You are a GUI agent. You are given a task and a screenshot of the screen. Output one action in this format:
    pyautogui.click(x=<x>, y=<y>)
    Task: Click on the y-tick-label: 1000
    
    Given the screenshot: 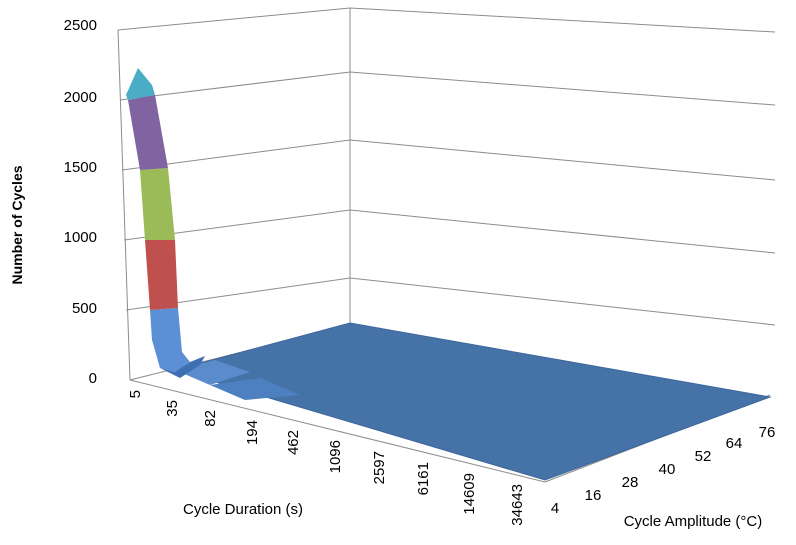 What is the action you would take?
    pyautogui.click(x=80, y=237)
    